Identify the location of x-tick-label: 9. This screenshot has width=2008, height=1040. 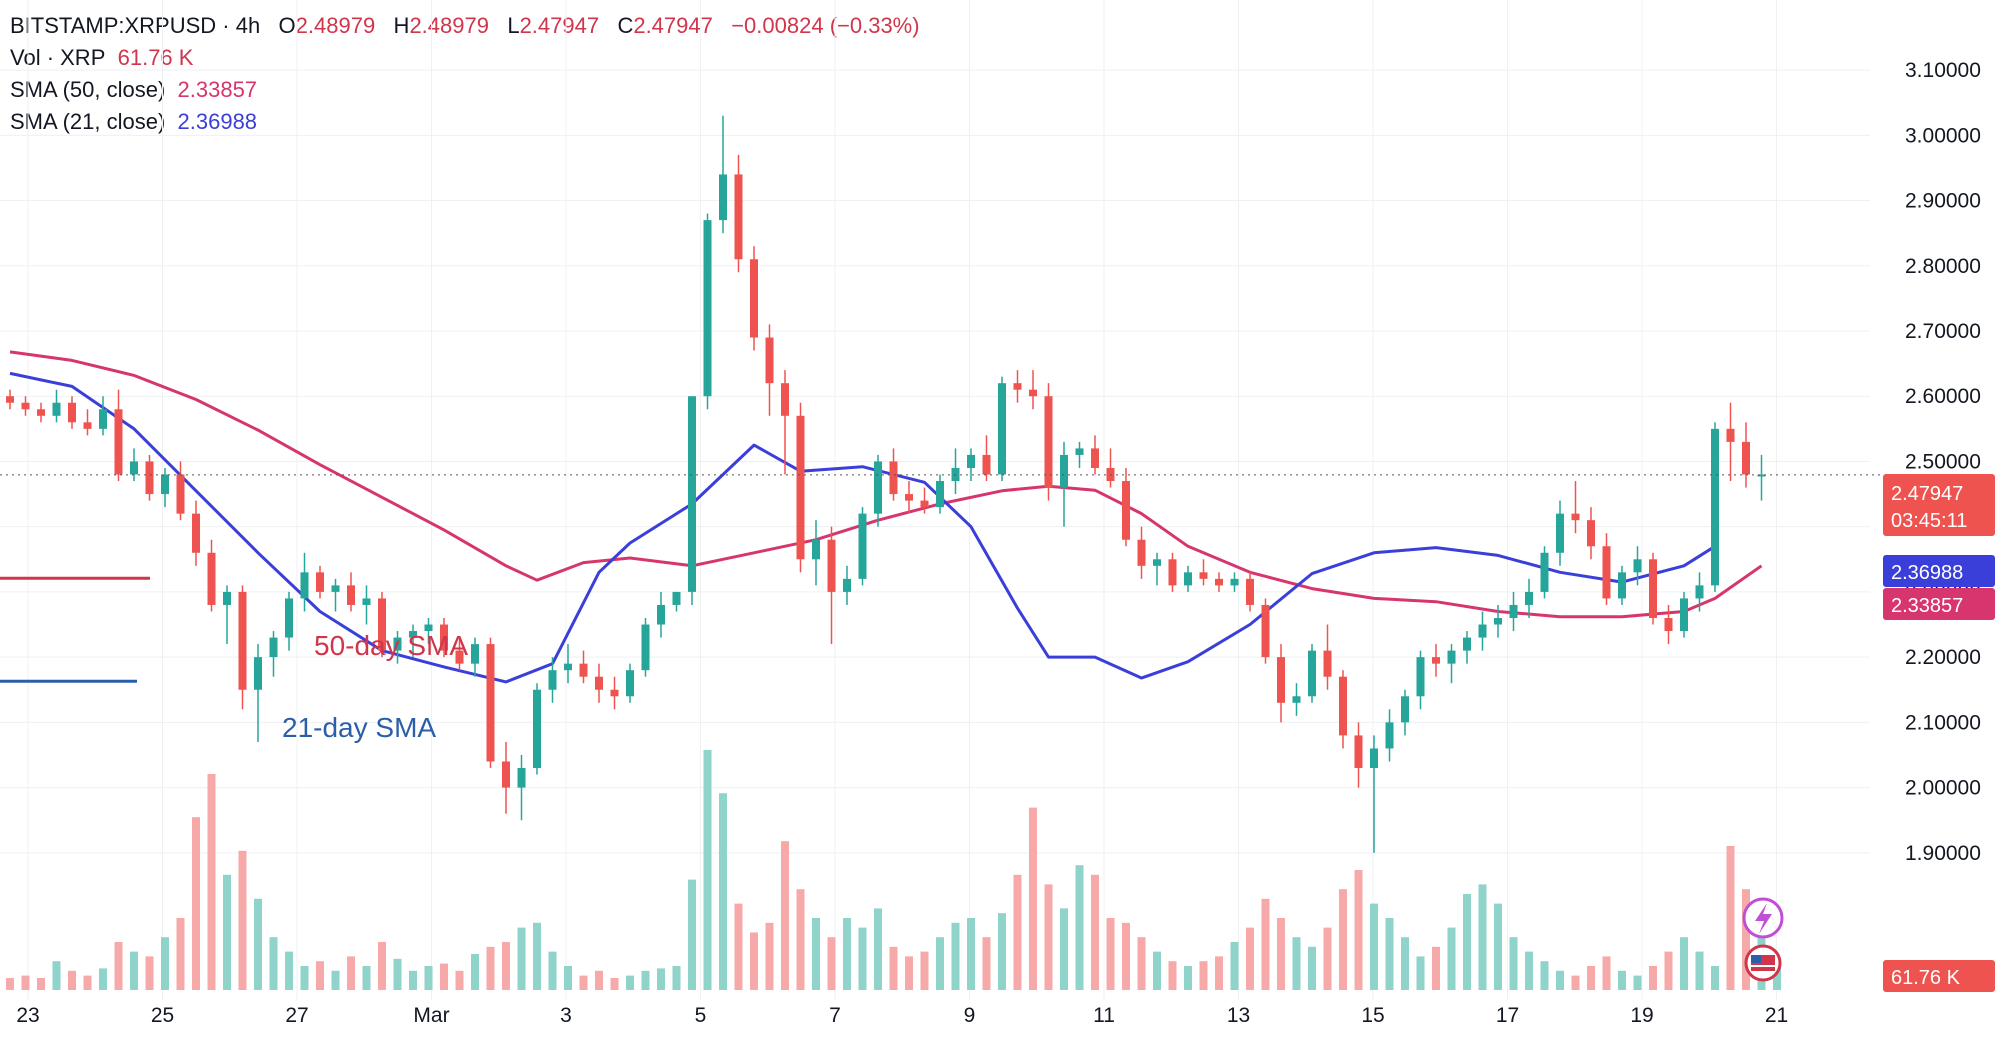
(970, 1015).